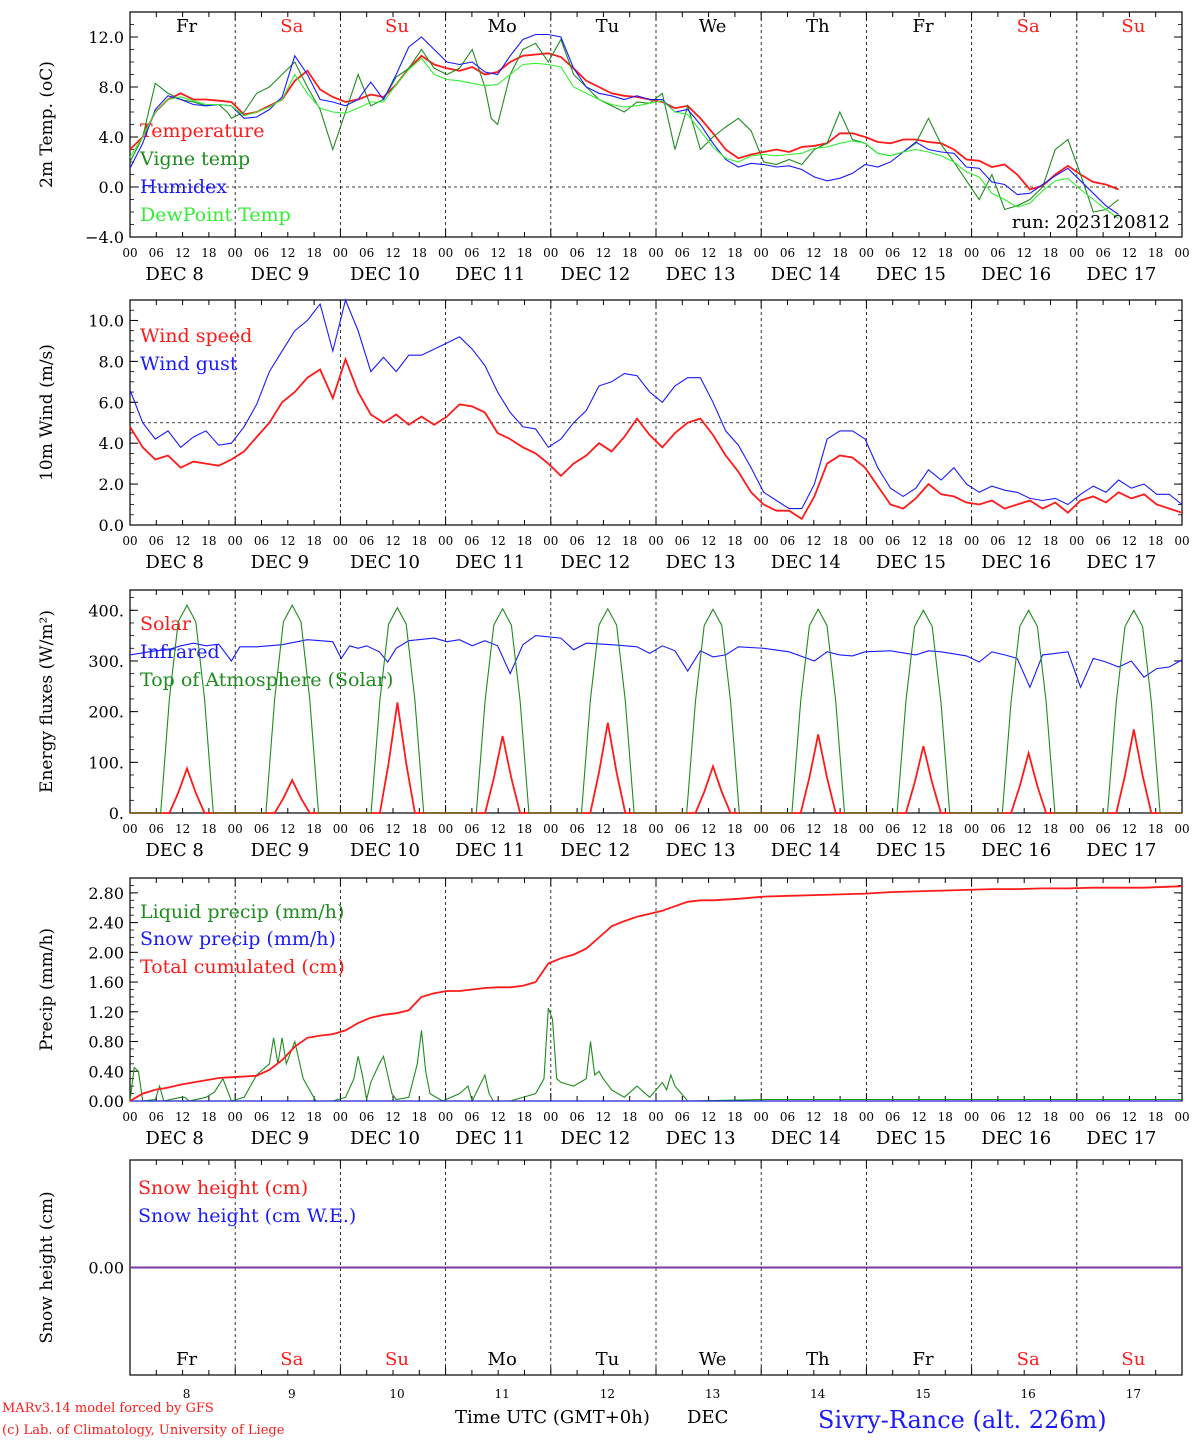  Describe the element at coordinates (106, 982) in the screenshot. I see `y-tick-label: 1.60` at that location.